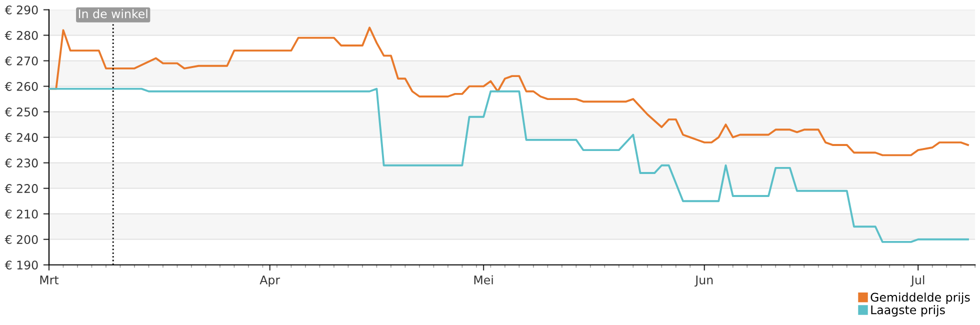 Image resolution: width=980 pixels, height=325 pixels. What do you see at coordinates (270, 281) in the screenshot?
I see `x-tick-label: Apr` at bounding box center [270, 281].